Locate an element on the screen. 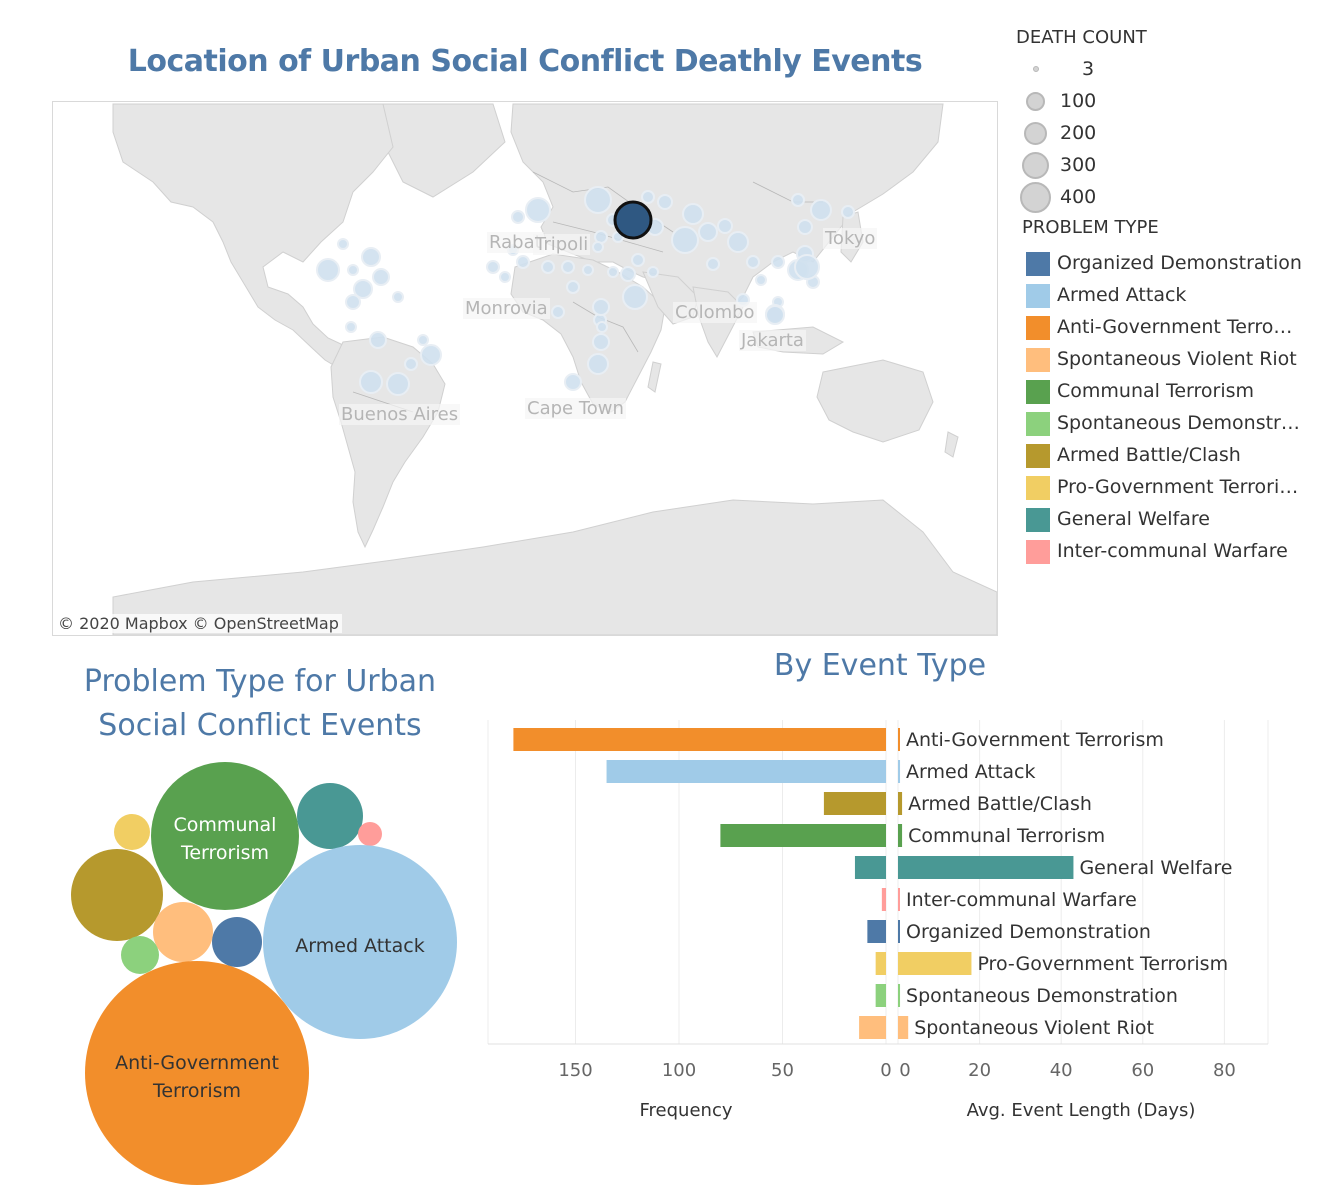  problem-legend-title: PROBLEM TYPE is located at coordinates (1090, 227).